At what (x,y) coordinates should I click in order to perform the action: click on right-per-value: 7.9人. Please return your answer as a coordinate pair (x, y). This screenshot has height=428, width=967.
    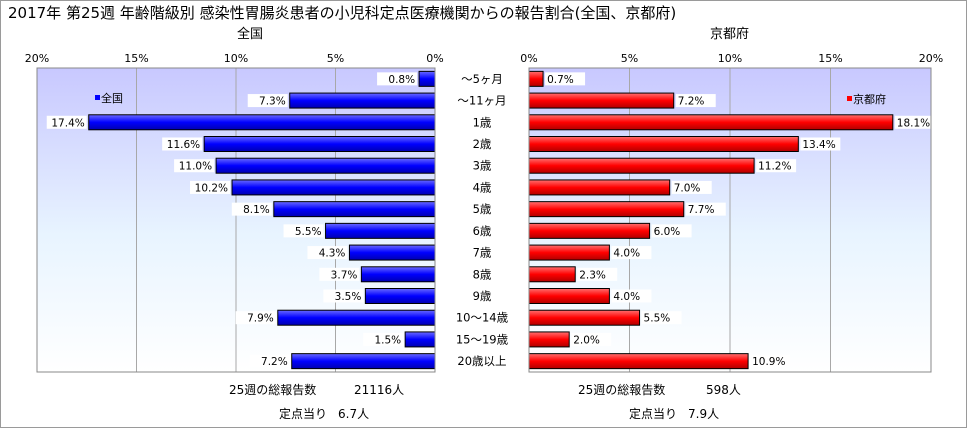
    Looking at the image, I should click on (703, 414).